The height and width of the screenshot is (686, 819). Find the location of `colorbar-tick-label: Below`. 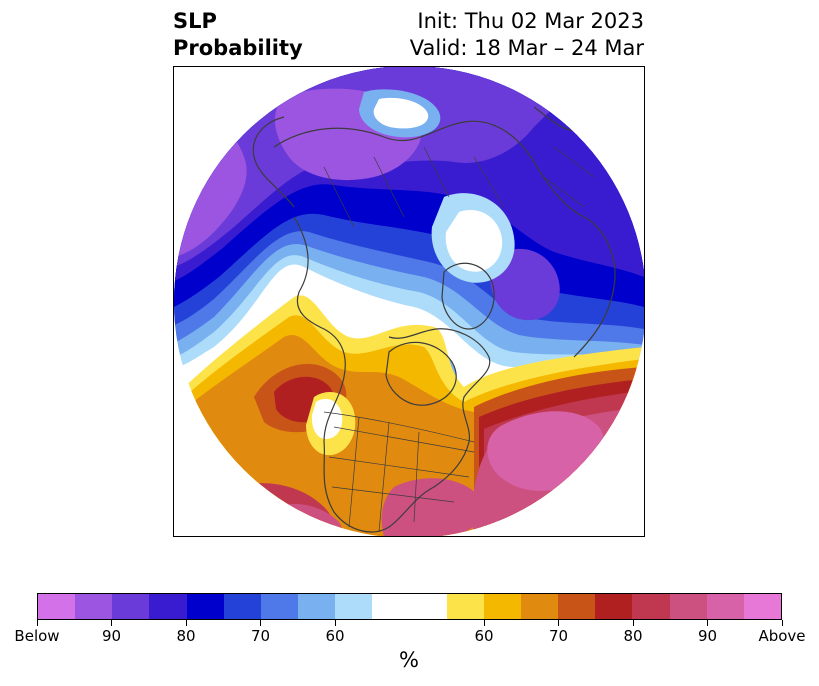

colorbar-tick-label: Below is located at coordinates (37, 636).